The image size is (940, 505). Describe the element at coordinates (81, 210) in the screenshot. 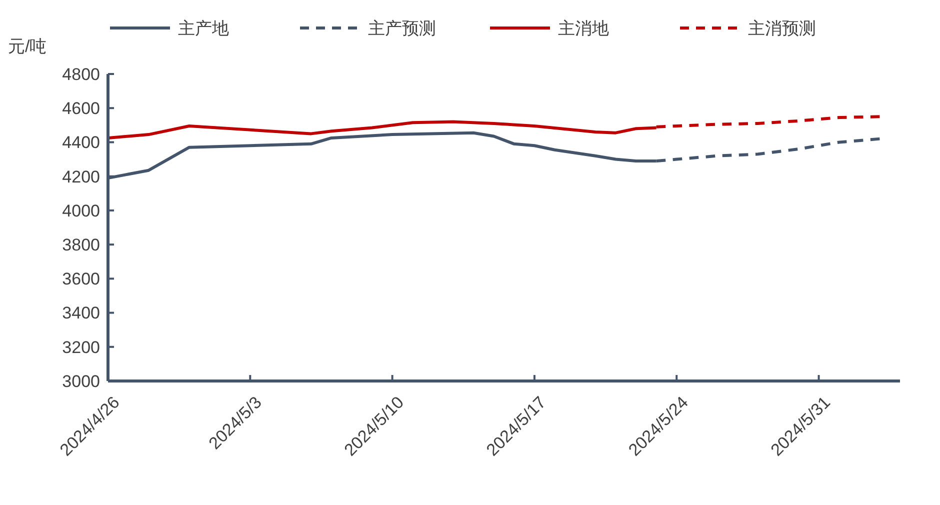

I see `y-tick-label: 4000` at that location.